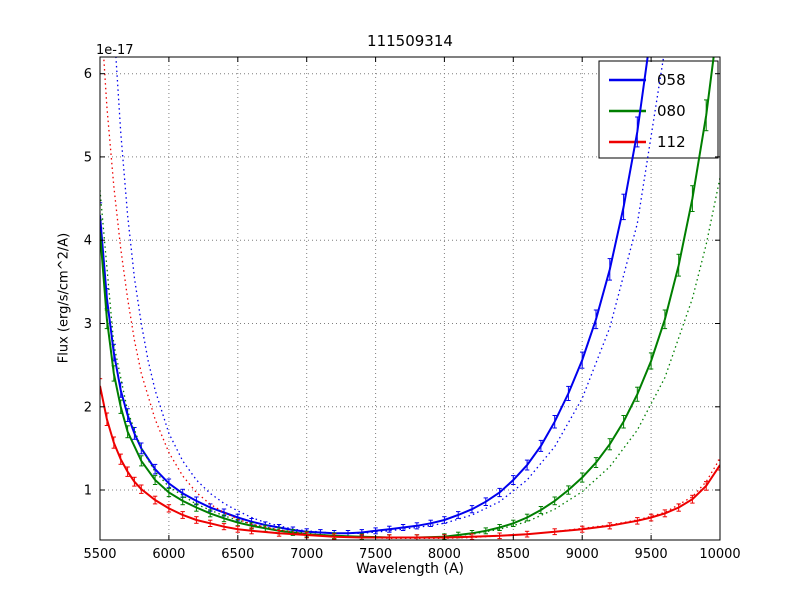  What do you see at coordinates (375, 554) in the screenshot?
I see `x-tick-label: 7500` at bounding box center [375, 554].